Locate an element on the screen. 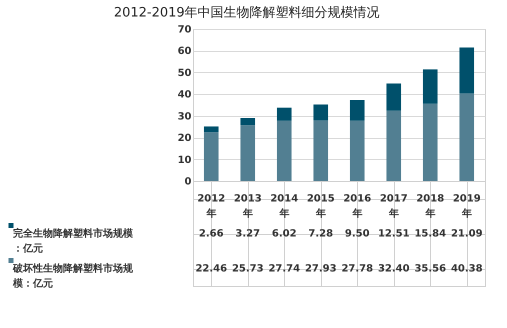  y-tick-label: 60 is located at coordinates (185, 52).